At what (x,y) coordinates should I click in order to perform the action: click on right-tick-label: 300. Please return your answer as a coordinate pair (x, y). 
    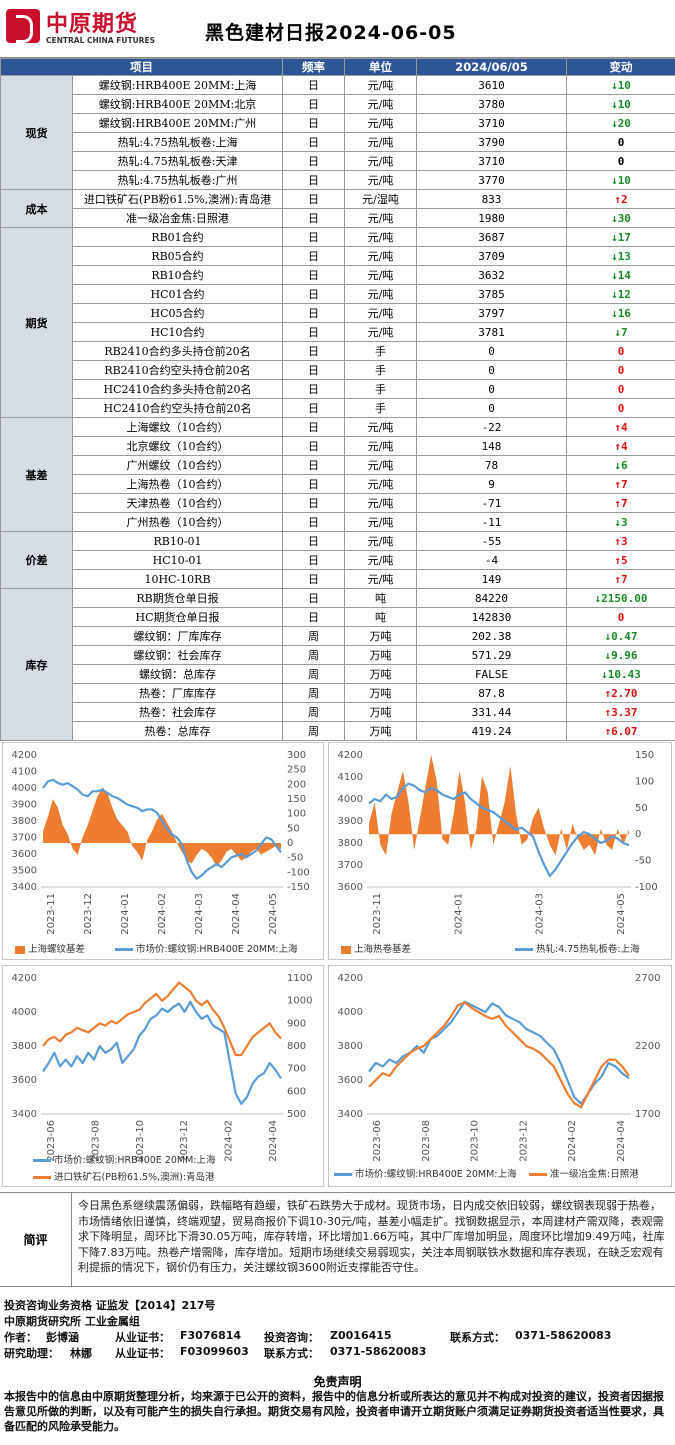
    Looking at the image, I should click on (296, 755).